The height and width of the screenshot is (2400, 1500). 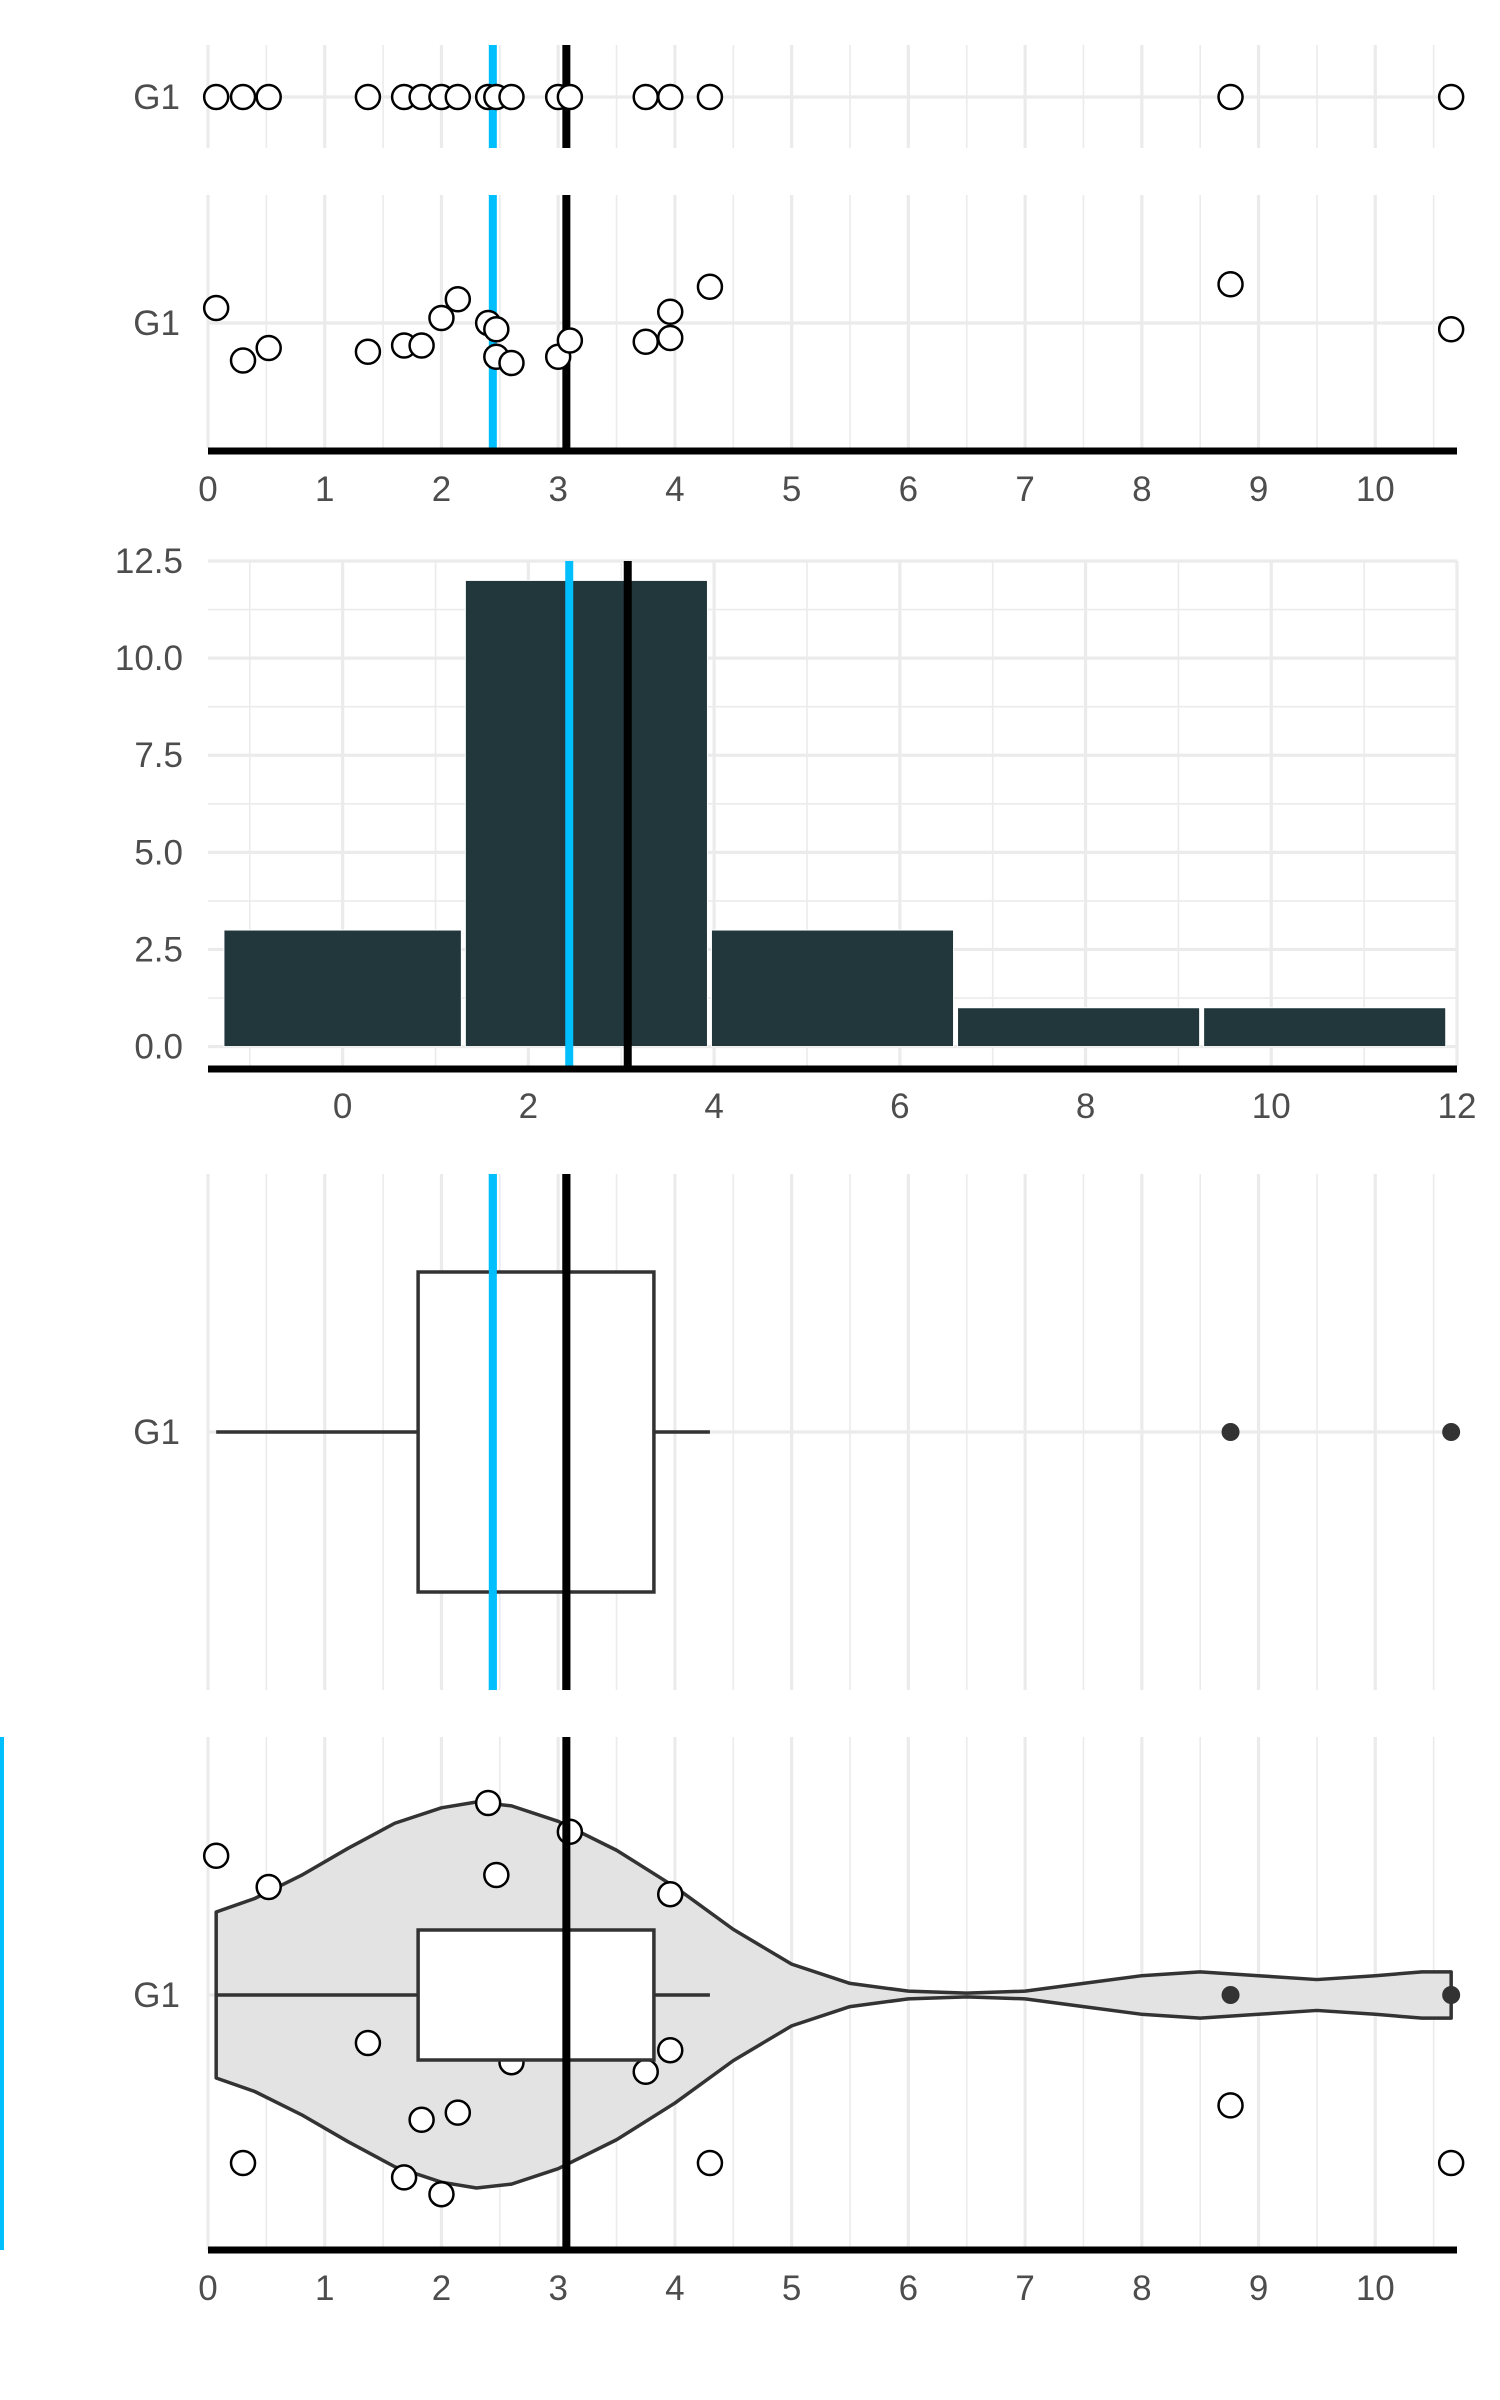 I want to click on y-tick-label: 10.0, so click(x=149, y=658).